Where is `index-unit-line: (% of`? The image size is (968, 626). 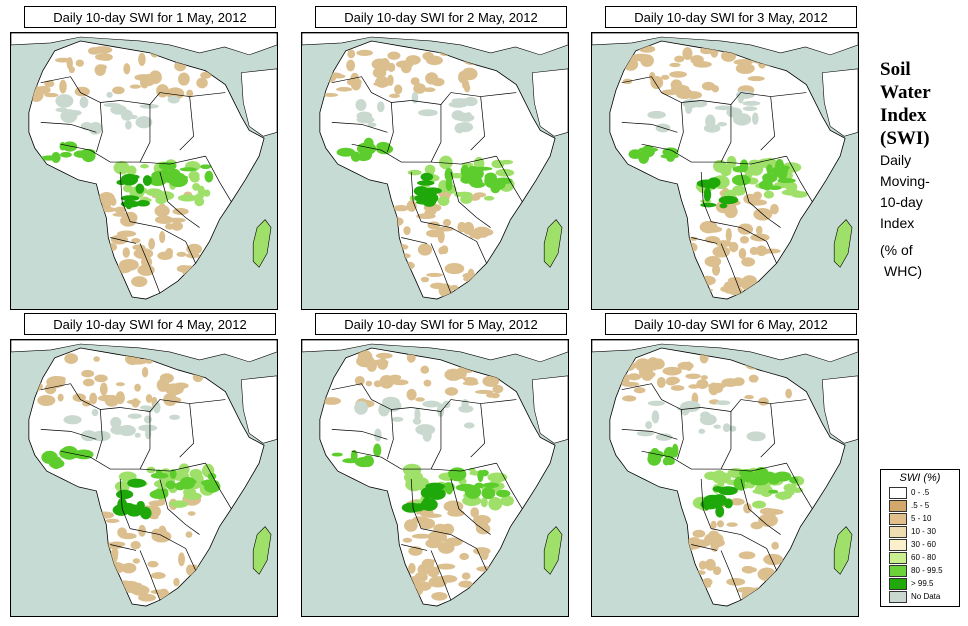
index-unit-line: (% of is located at coordinates (896, 250).